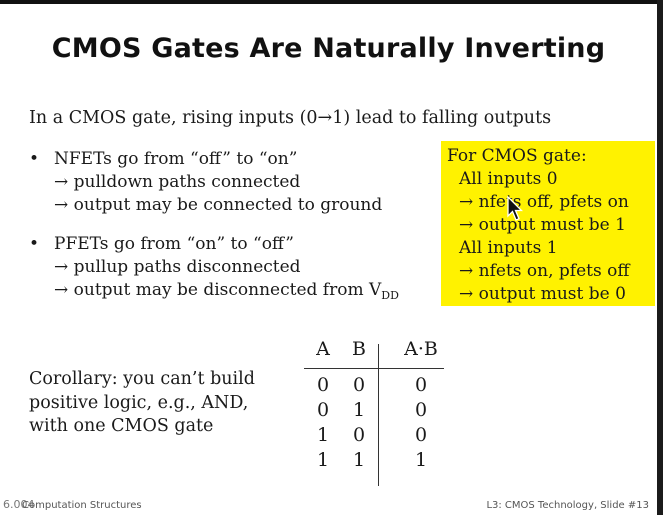 The width and height of the screenshot is (663, 515). I want to click on table-column-rule, so click(378, 415).